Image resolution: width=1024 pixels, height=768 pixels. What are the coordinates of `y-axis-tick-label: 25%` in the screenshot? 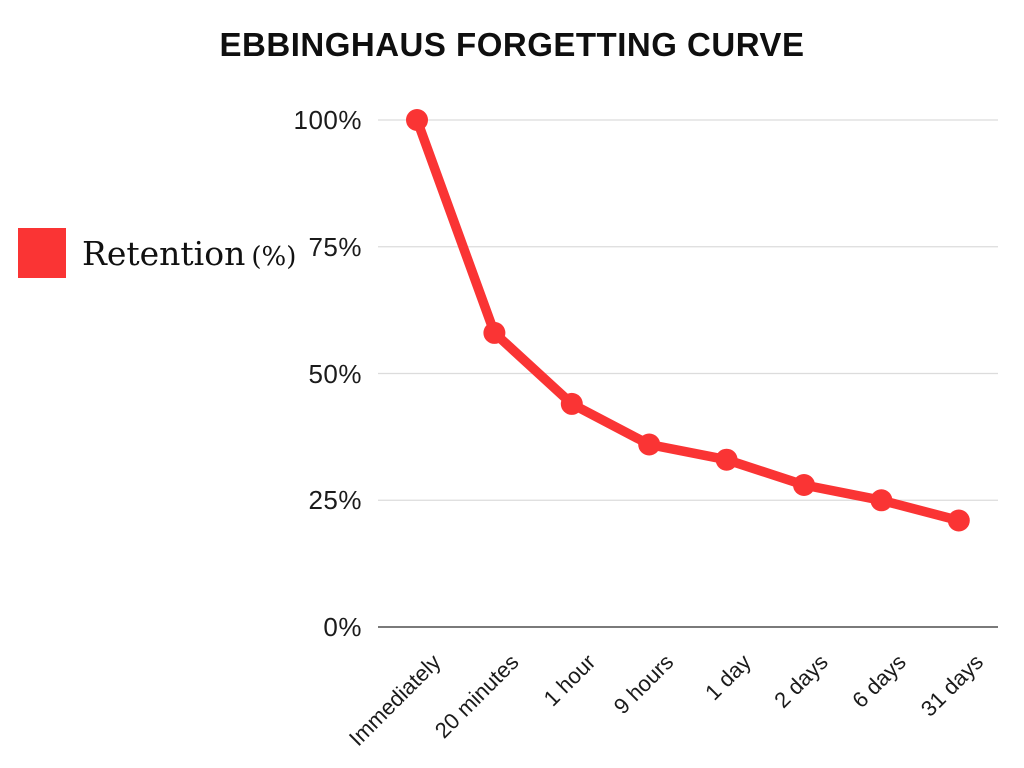 It's located at (335, 500).